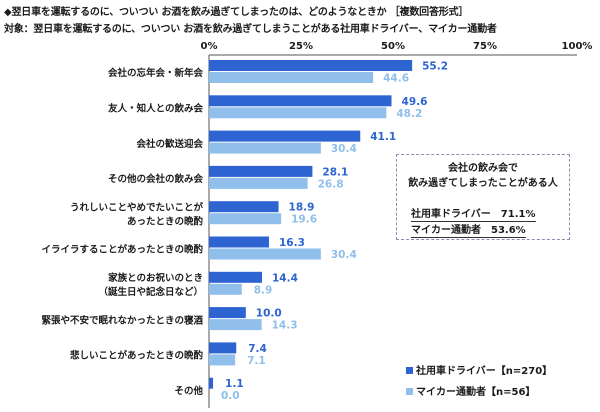 The height and width of the screenshot is (412, 600). What do you see at coordinates (169, 144) in the screenshot?
I see `category-label: 会社の歓送迎会` at bounding box center [169, 144].